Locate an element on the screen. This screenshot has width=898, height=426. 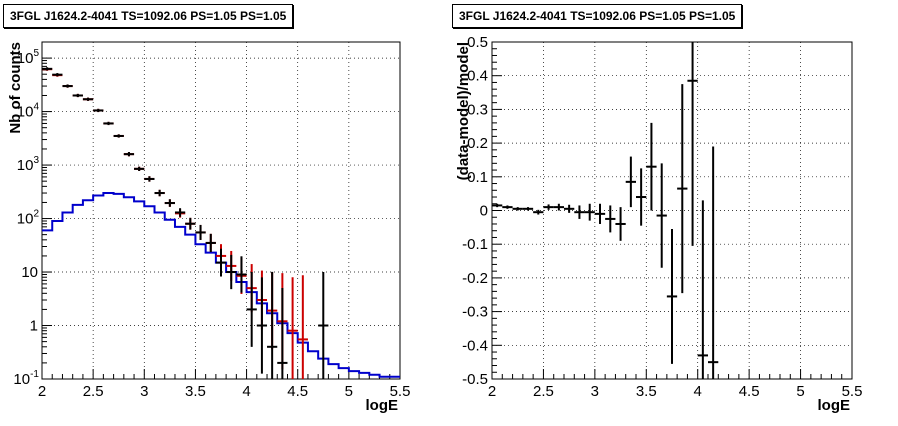
y-tick-label: 0.3 is located at coordinates (477, 109).